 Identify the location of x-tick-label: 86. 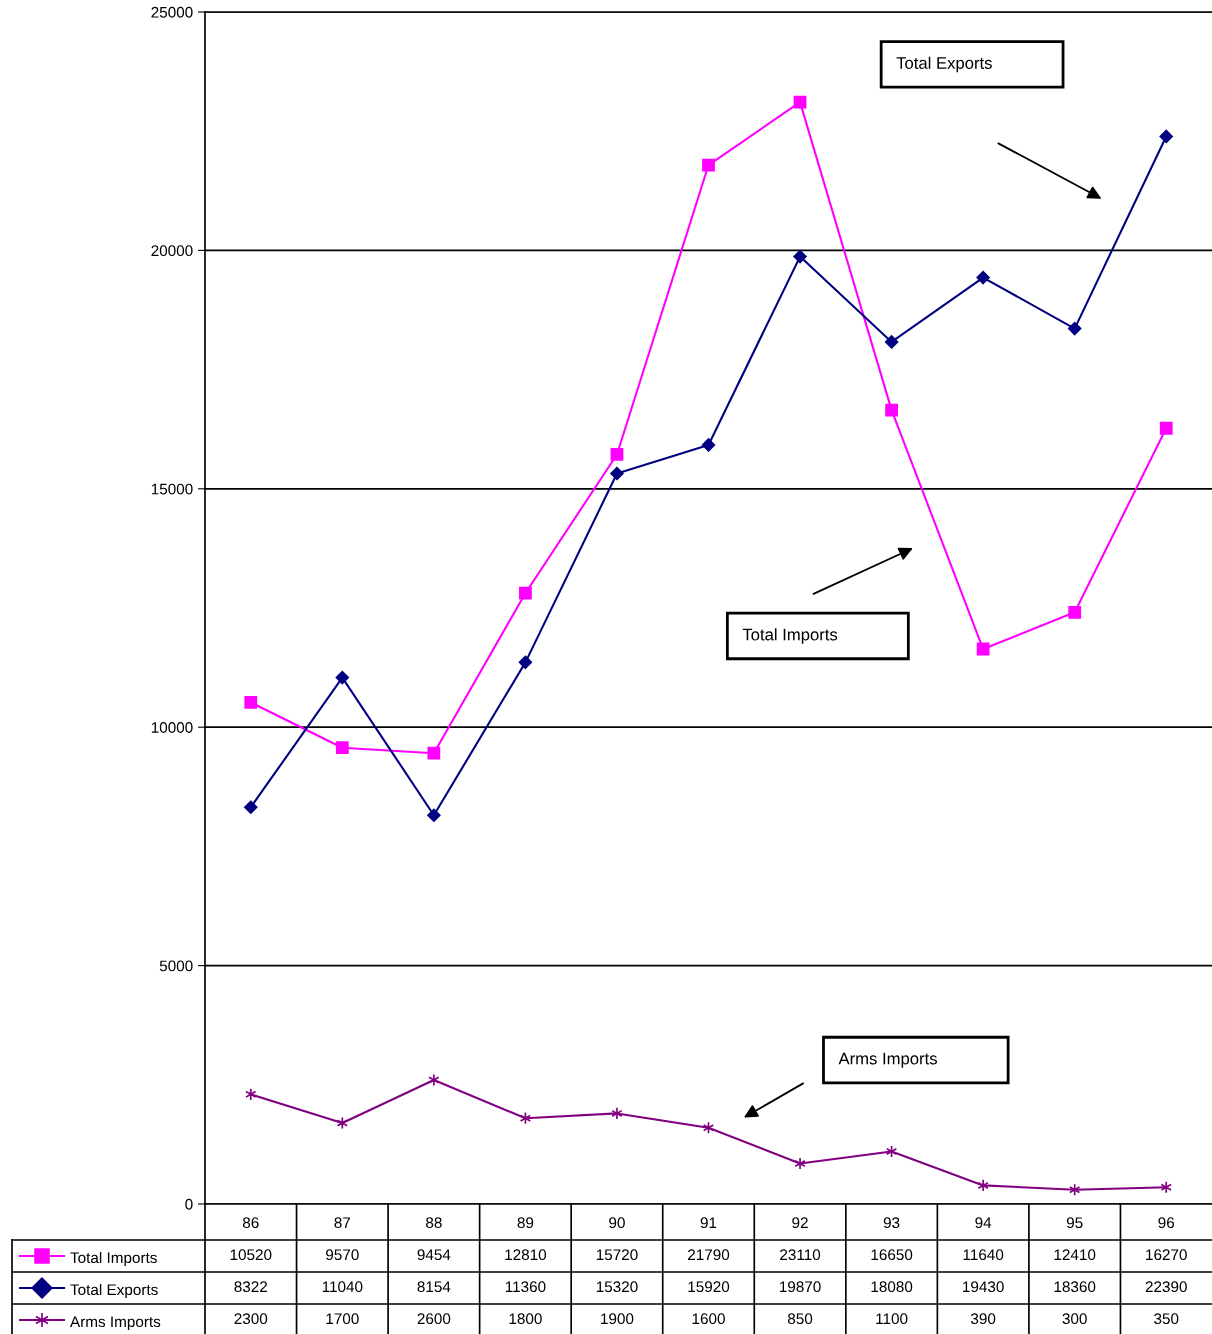
(250, 1223).